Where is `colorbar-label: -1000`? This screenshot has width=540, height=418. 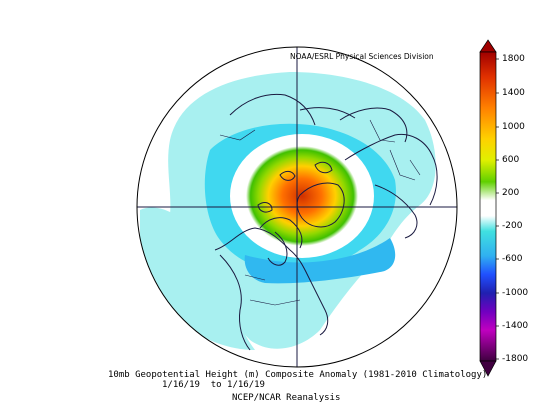 colorbar-label: -1000 is located at coordinates (515, 293).